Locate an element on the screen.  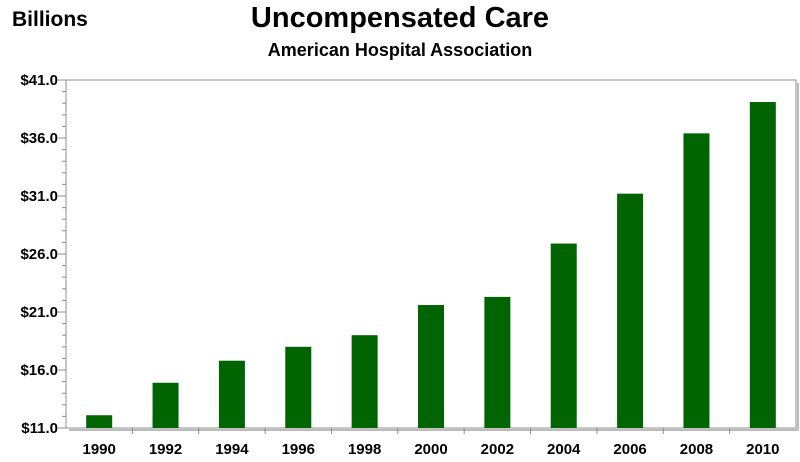
chart-title: Uncompensated Care is located at coordinates (400, 18).